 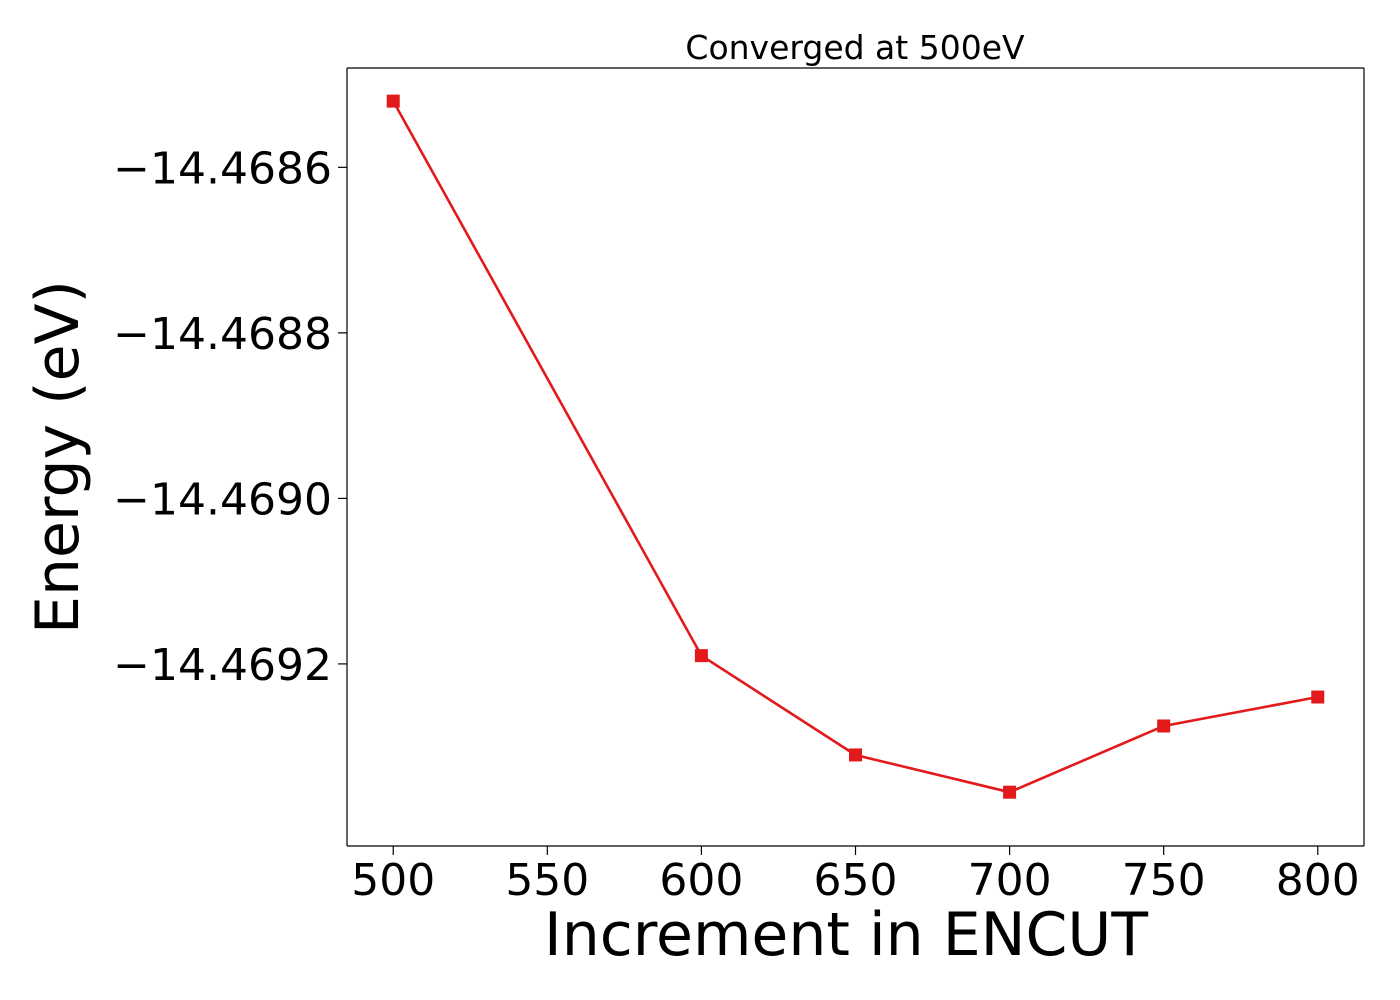 I want to click on x-tick-label: 550, so click(x=547, y=880).